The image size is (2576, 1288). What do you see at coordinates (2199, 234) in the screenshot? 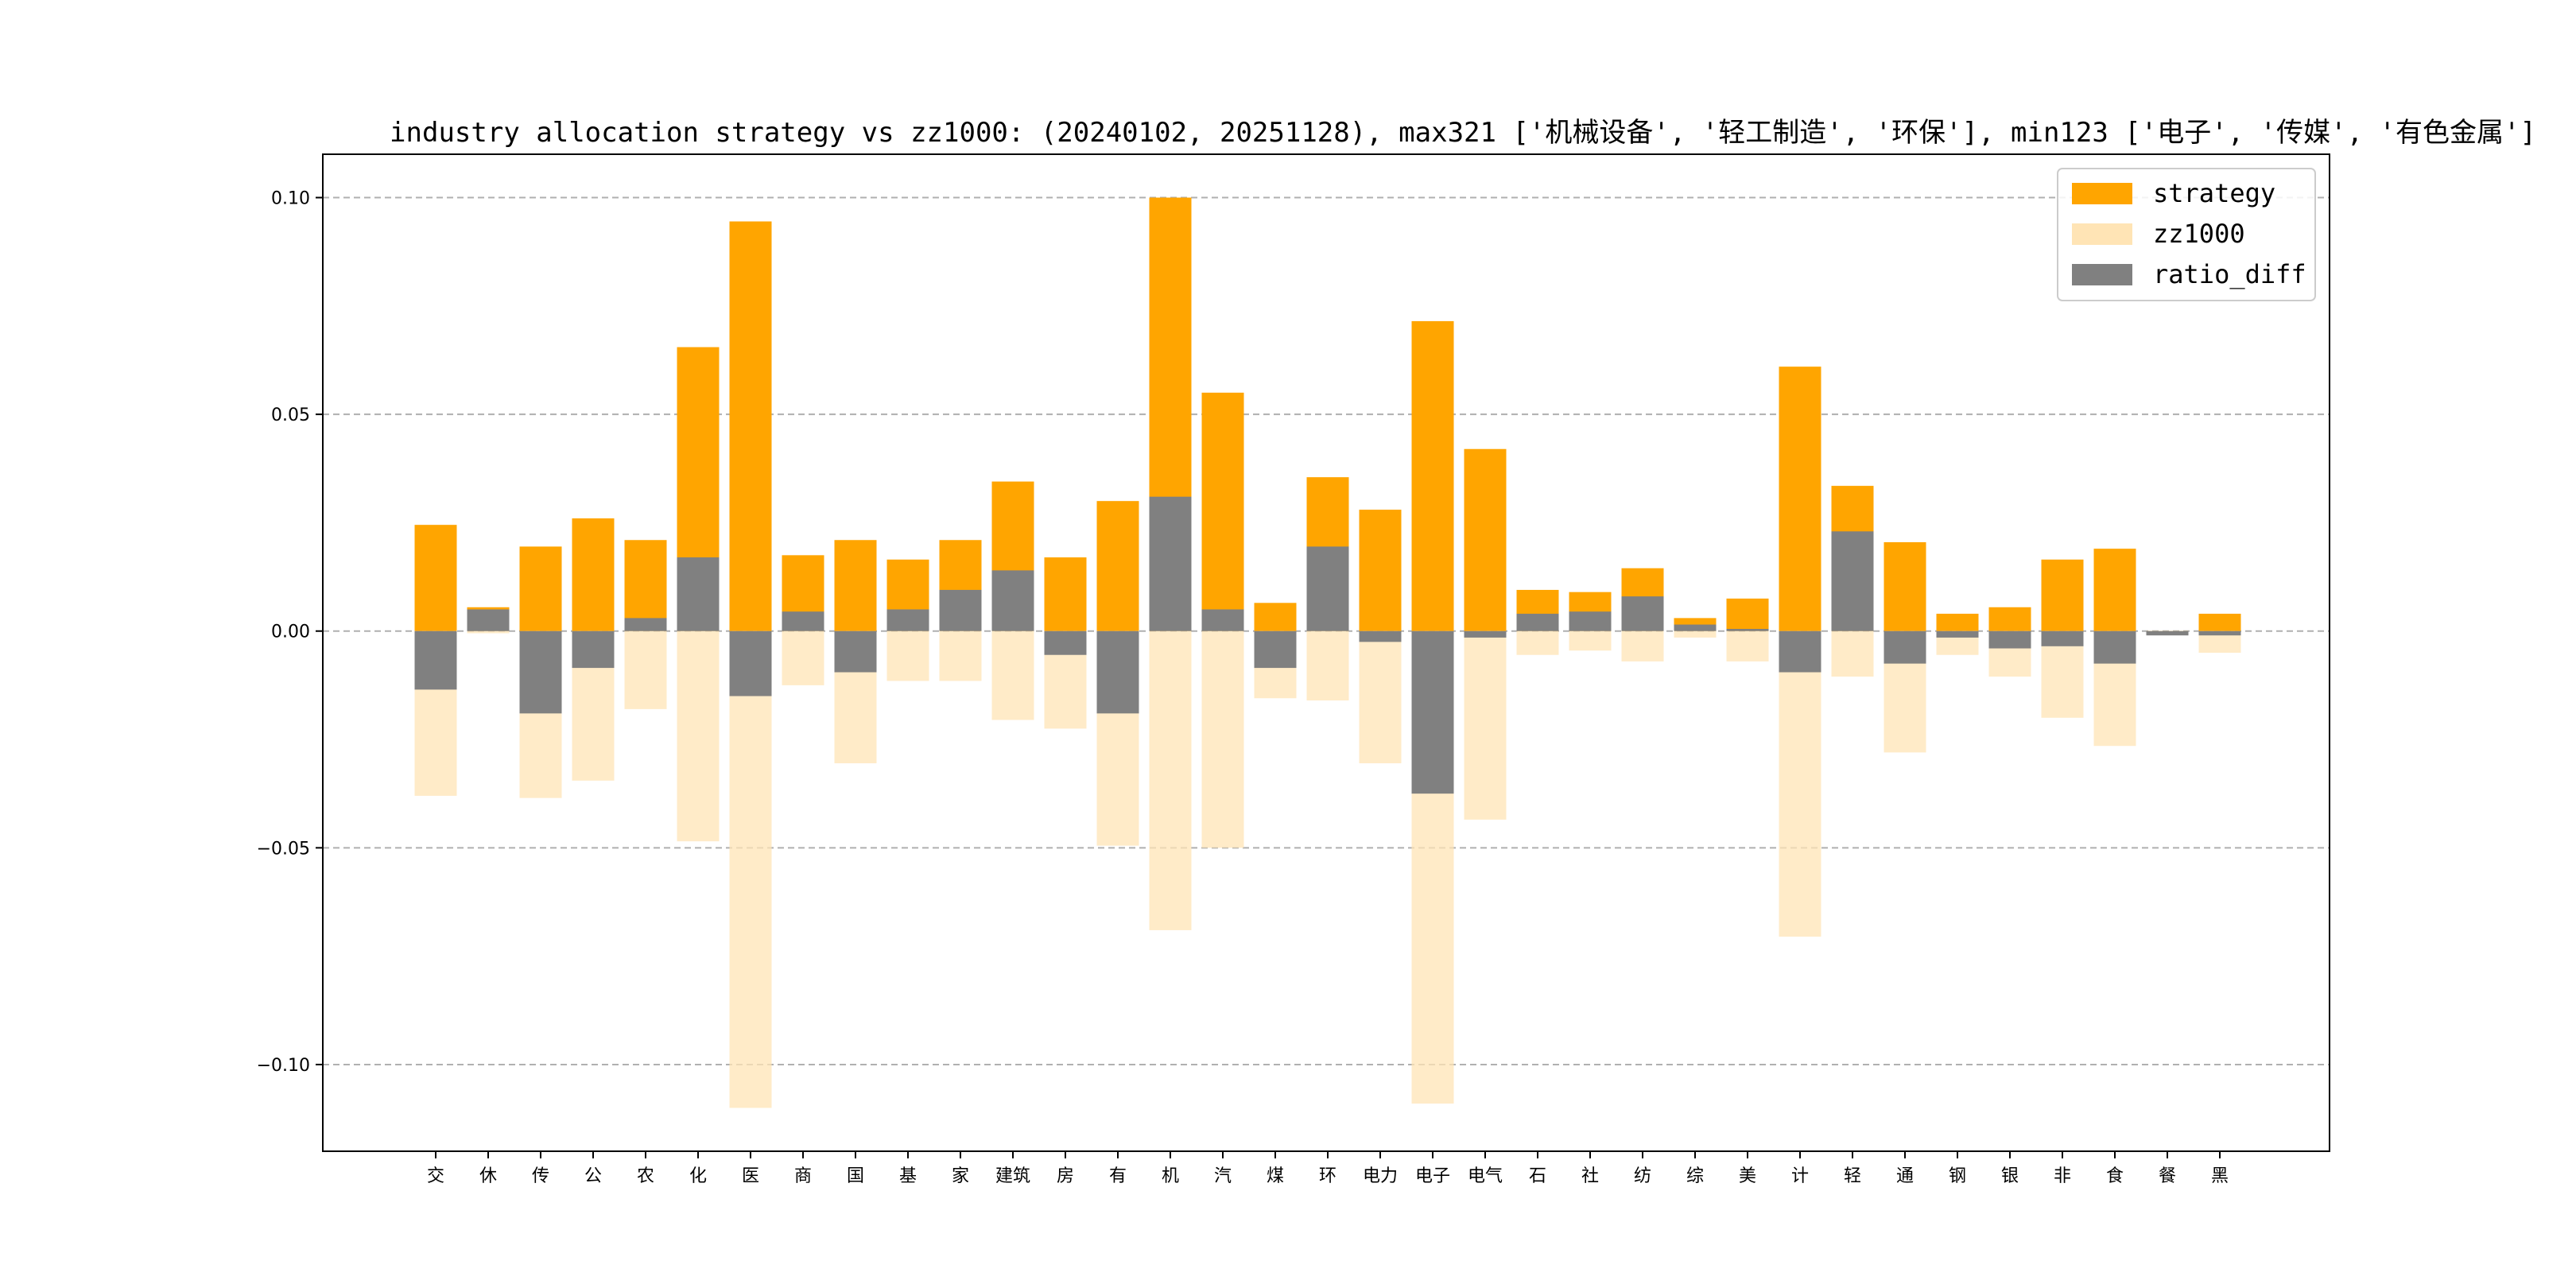
I see `legend-label-zz1000: zz1000` at bounding box center [2199, 234].